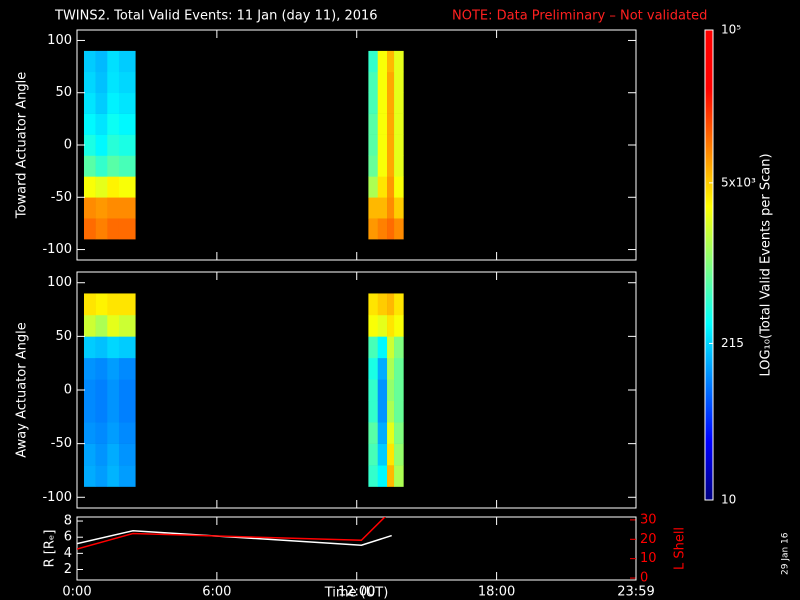 The image size is (800, 600). Describe the element at coordinates (61, 443) in the screenshot. I see `y-tick-label: -50` at that location.